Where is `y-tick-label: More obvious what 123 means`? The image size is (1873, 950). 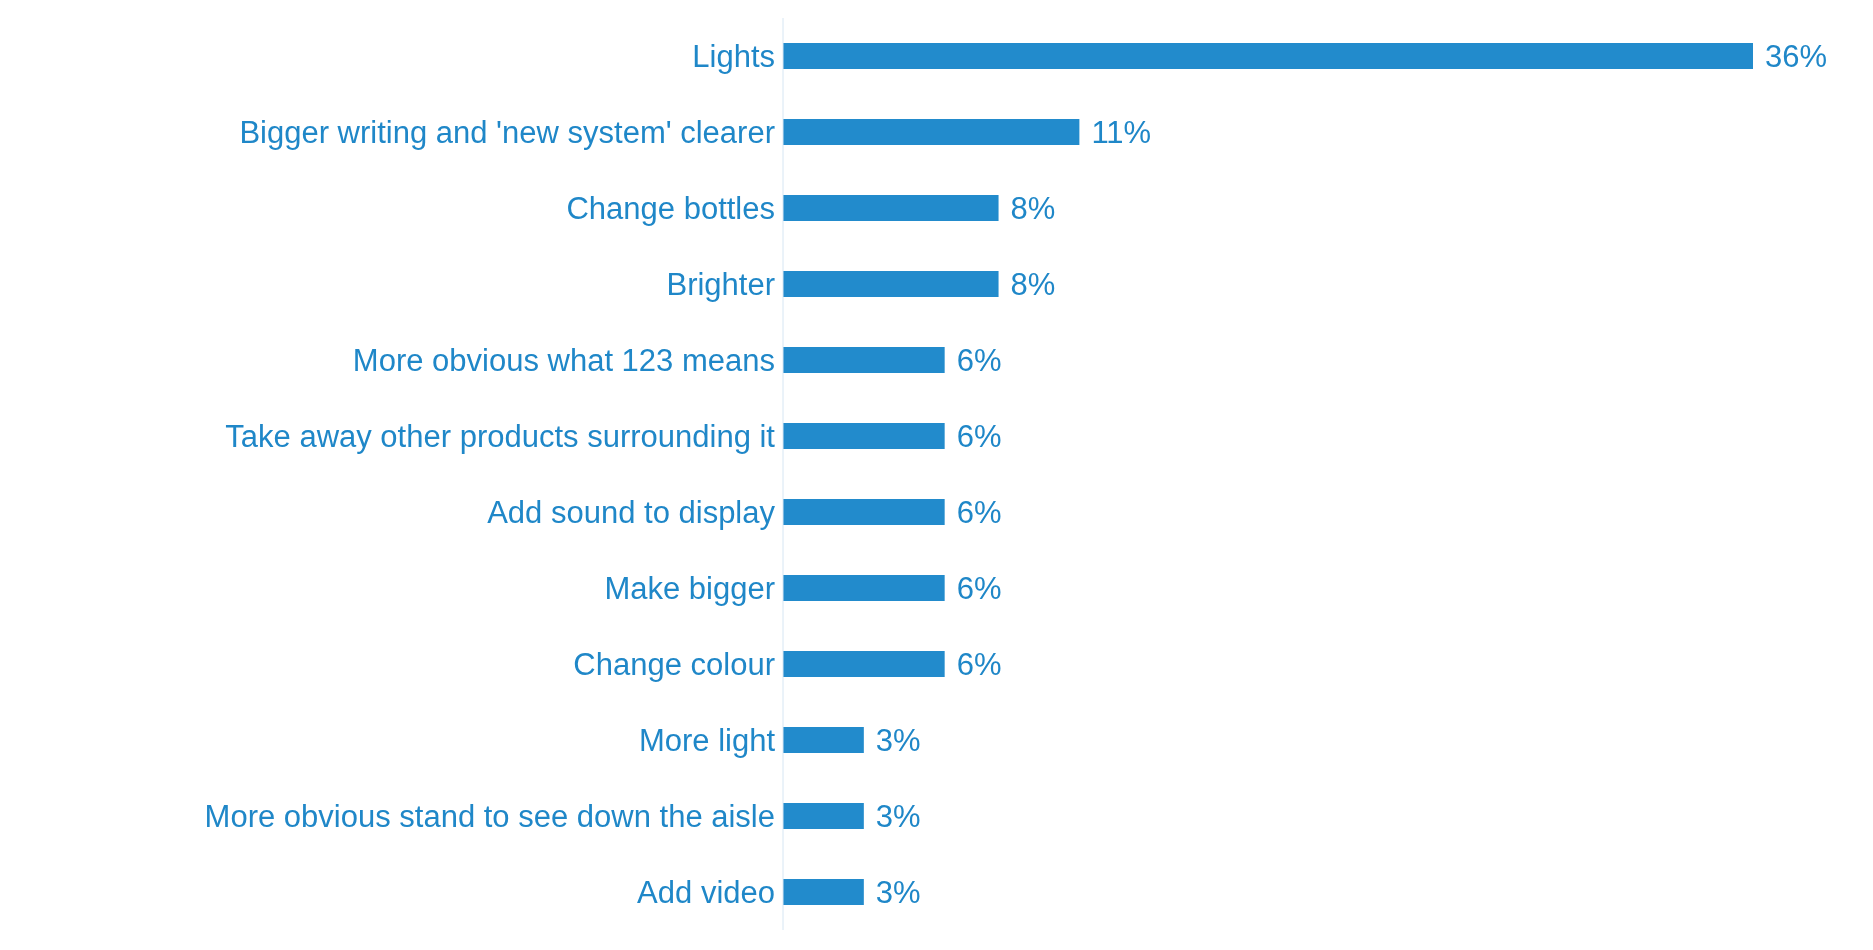 y-tick-label: More obvious what 123 means is located at coordinates (563, 361).